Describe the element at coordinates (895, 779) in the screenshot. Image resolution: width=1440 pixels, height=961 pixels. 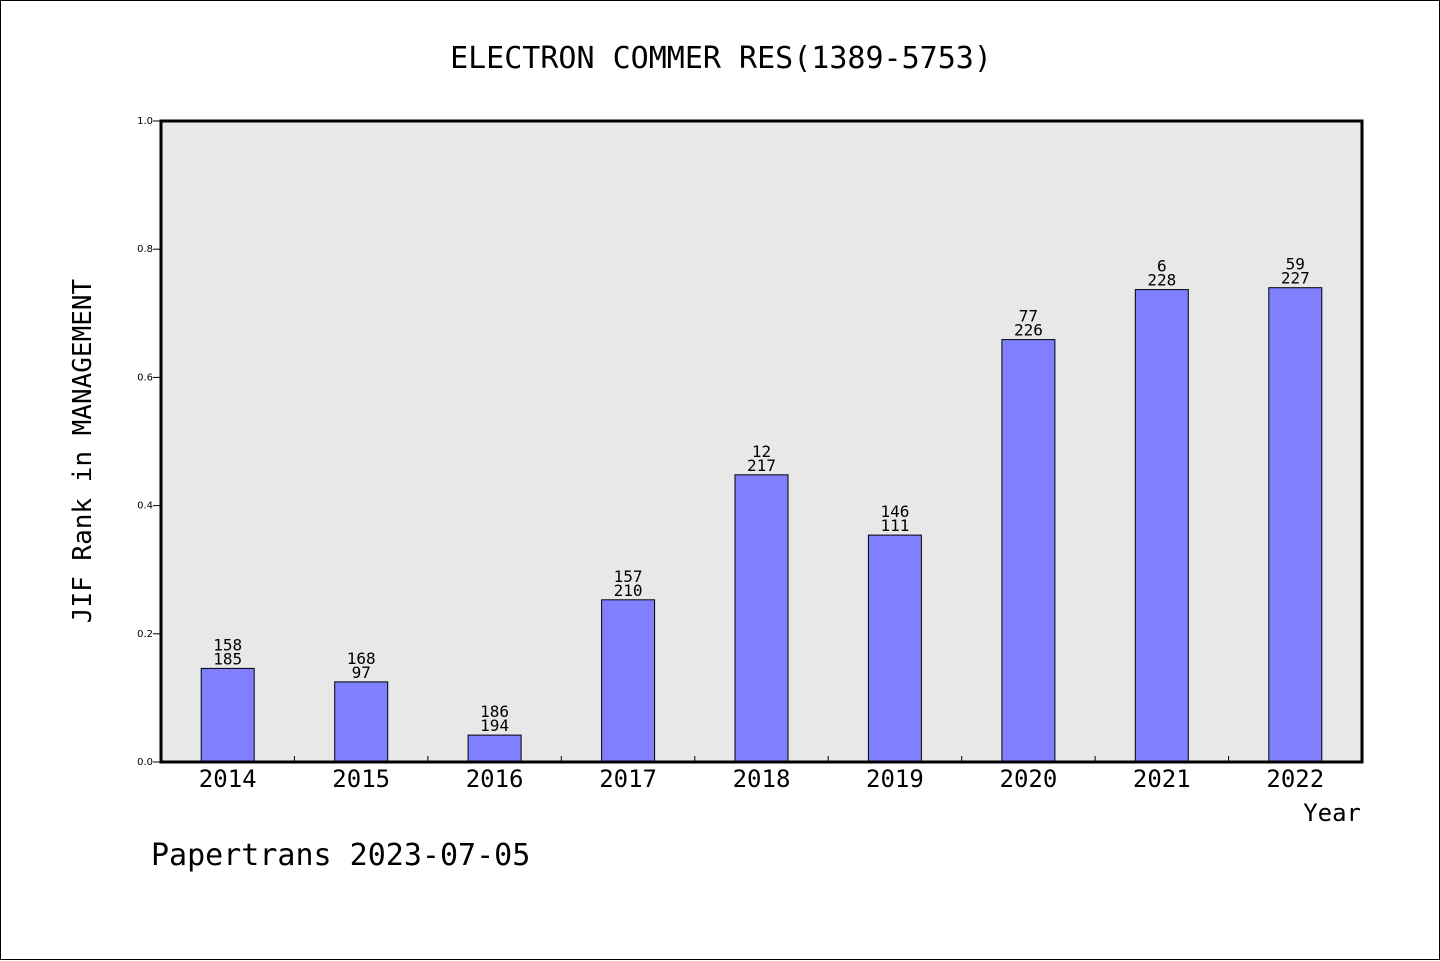
I see `x-tick-label-2019: 2019` at that location.